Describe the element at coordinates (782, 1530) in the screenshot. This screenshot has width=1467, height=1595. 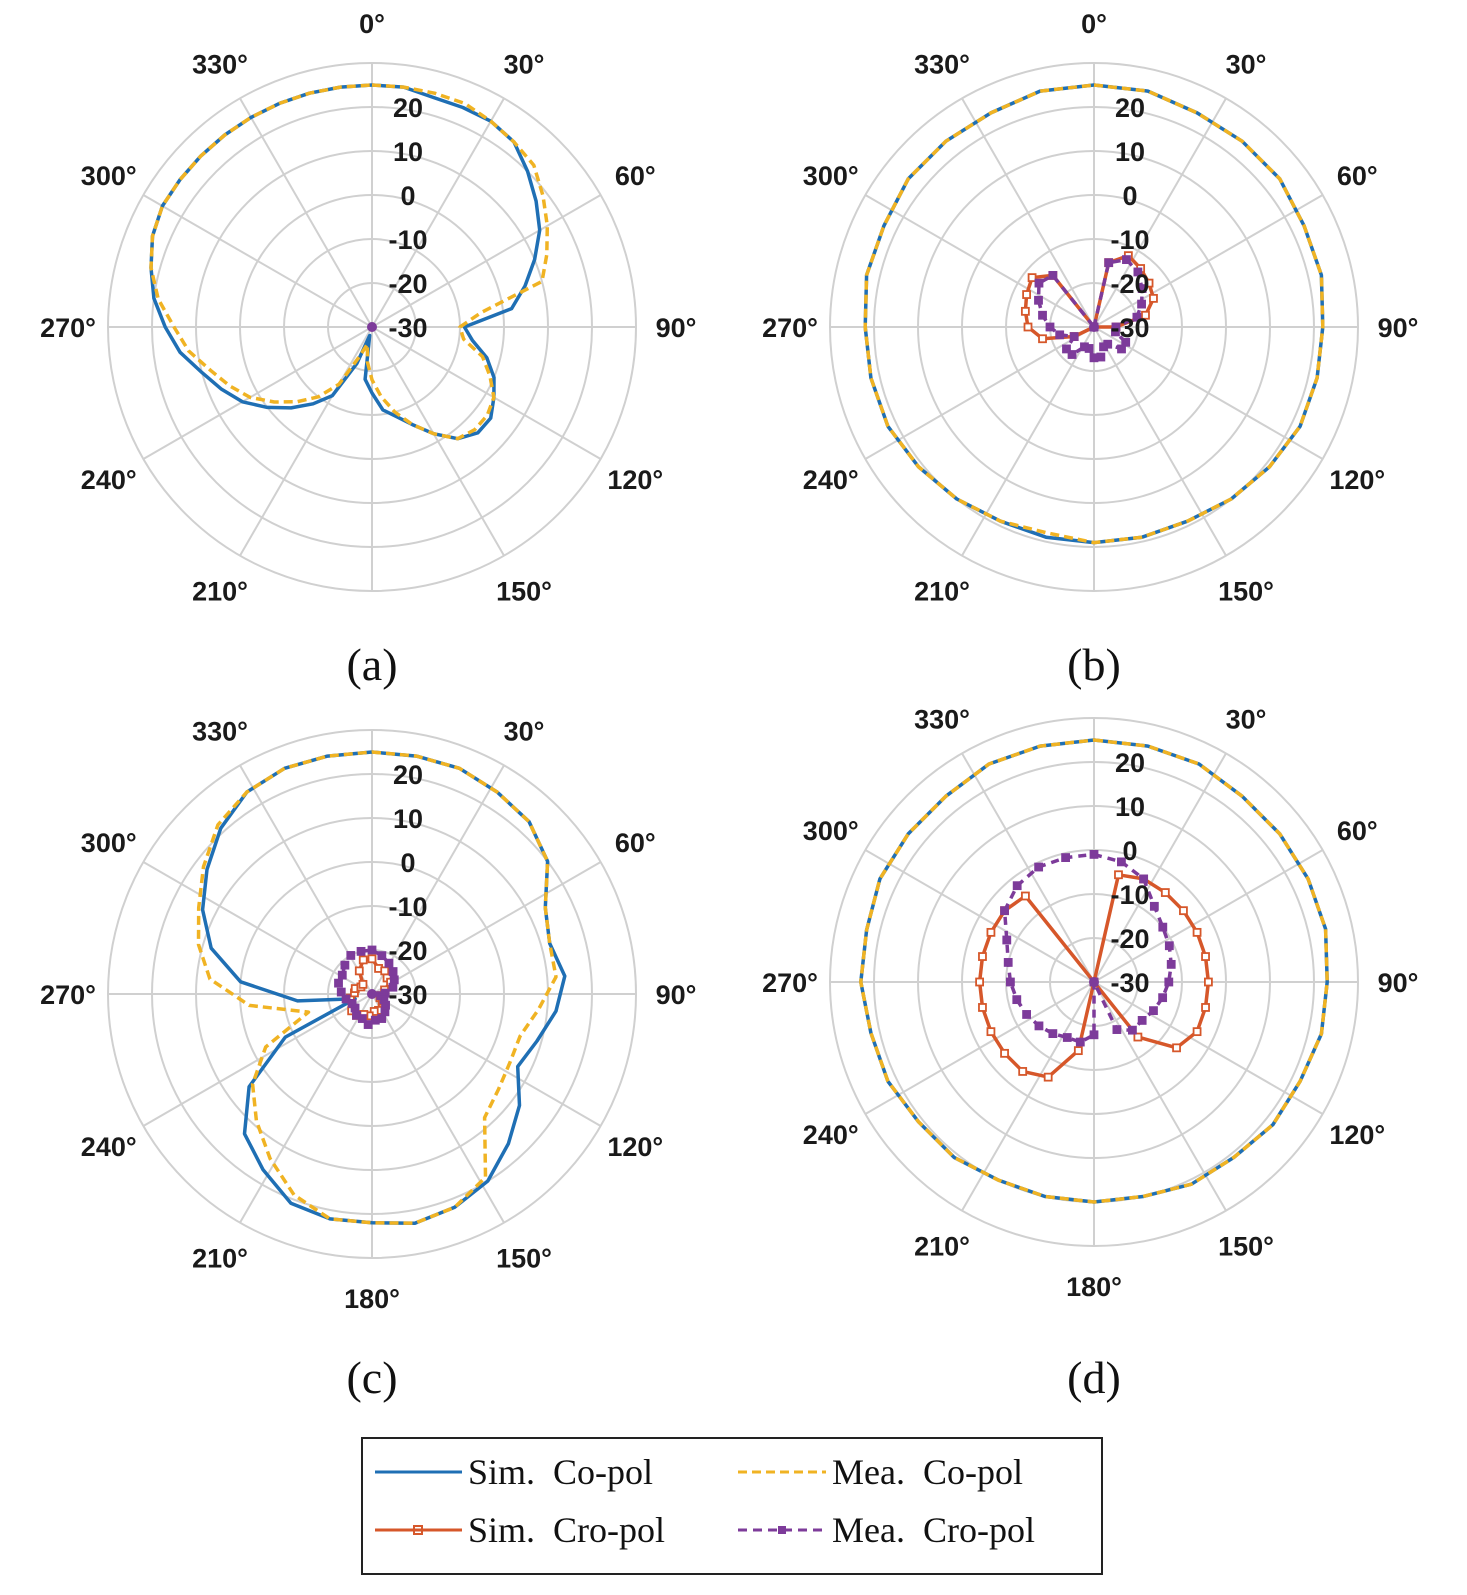
I see `legend-marker-mea-cro` at that location.